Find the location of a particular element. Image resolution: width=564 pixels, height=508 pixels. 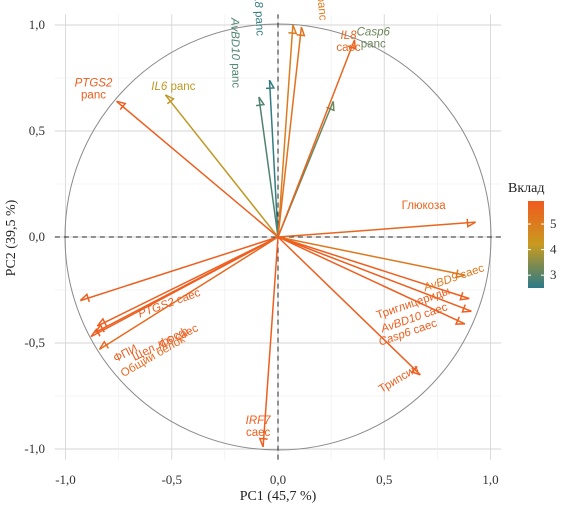

legend-title: Вклад is located at coordinates (526, 188).